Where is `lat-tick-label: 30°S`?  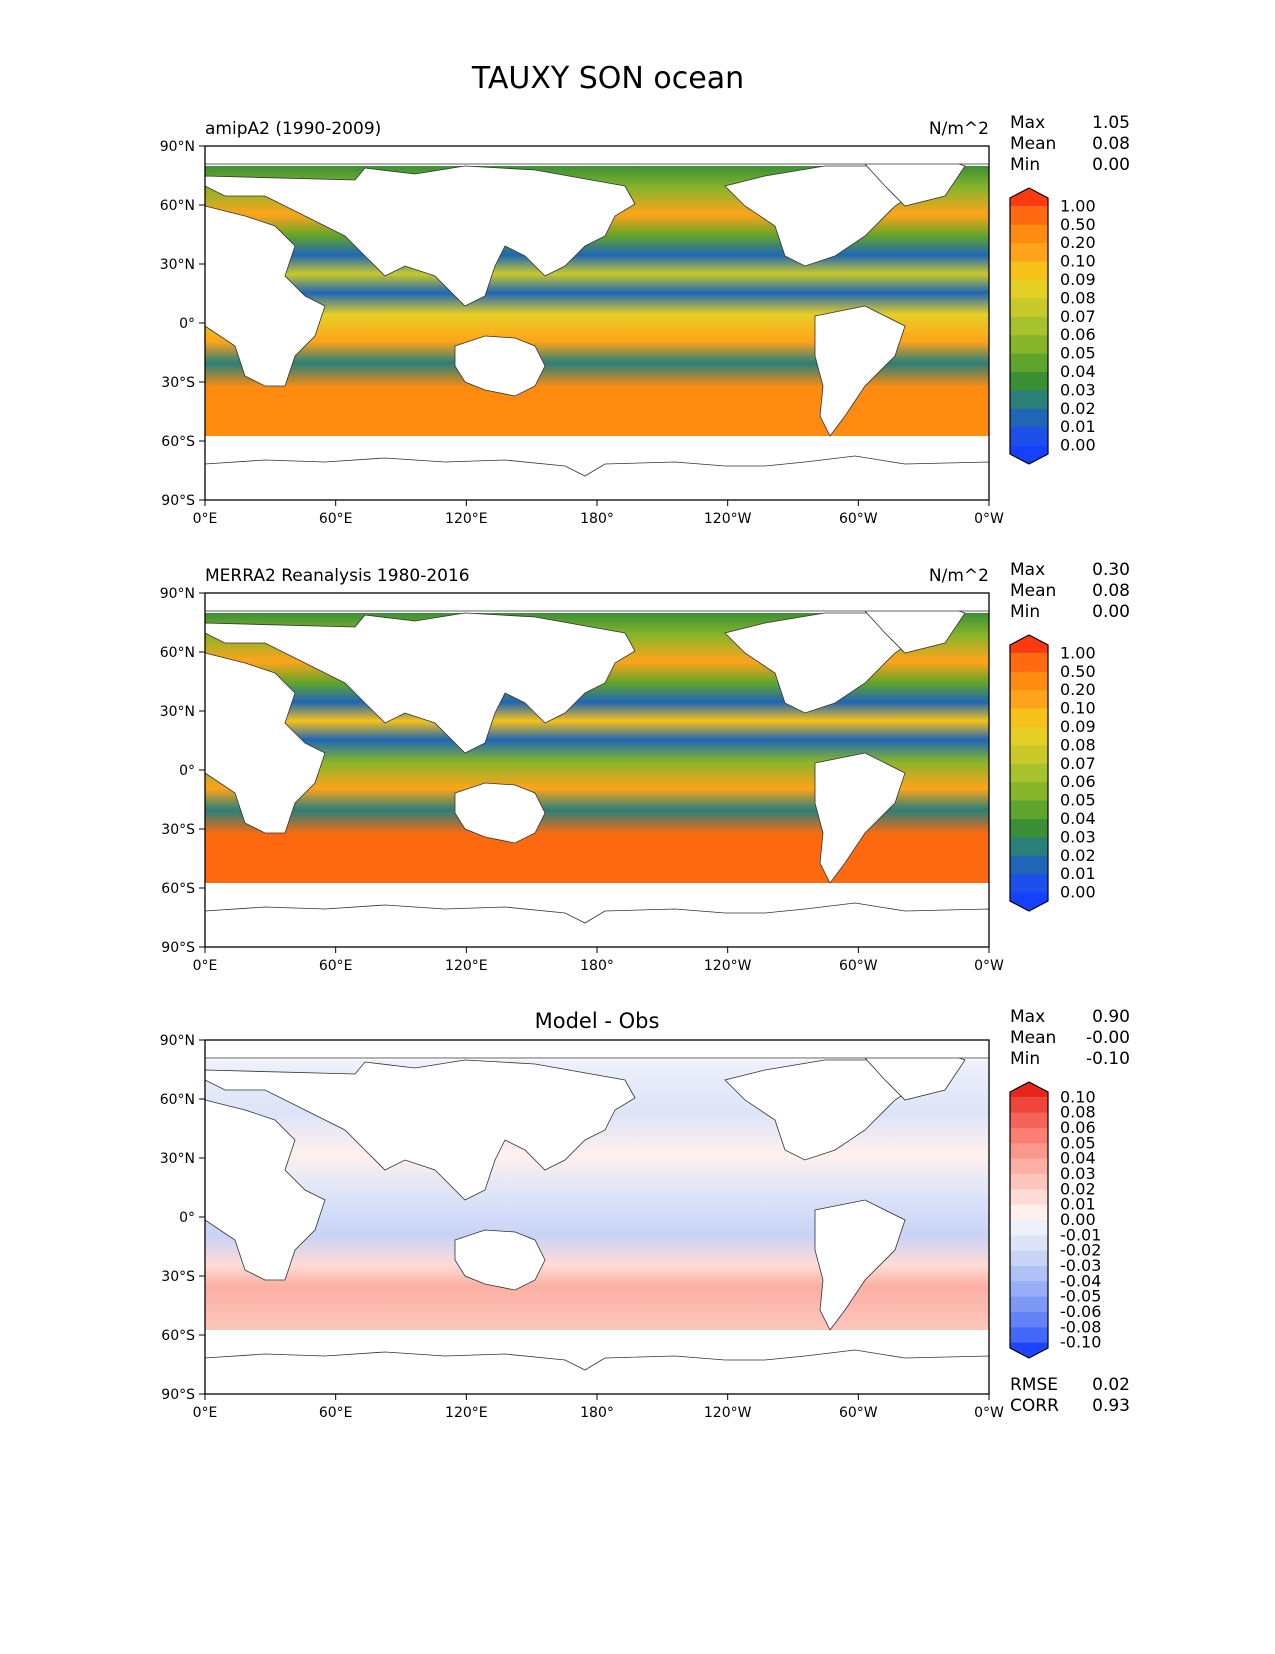
lat-tick-label: 30°S is located at coordinates (178, 383).